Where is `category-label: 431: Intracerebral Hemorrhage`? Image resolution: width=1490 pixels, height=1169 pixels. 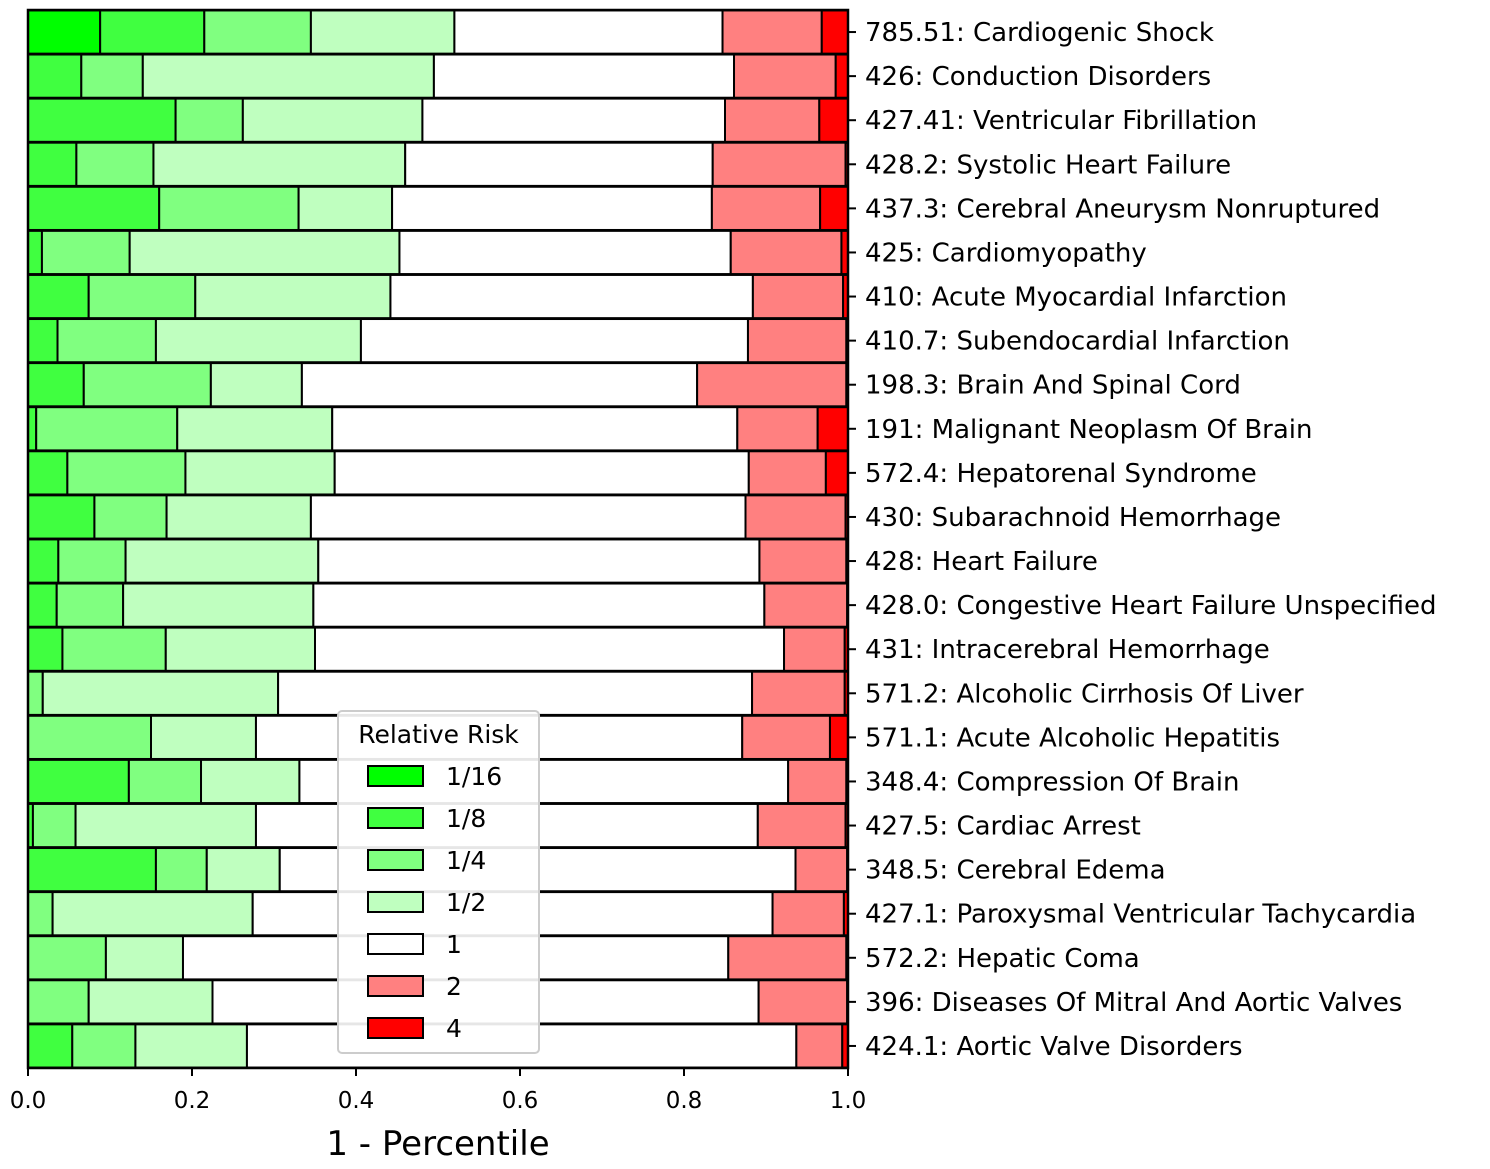 category-label: 431: Intracerebral Hemorrhage is located at coordinates (1067, 650).